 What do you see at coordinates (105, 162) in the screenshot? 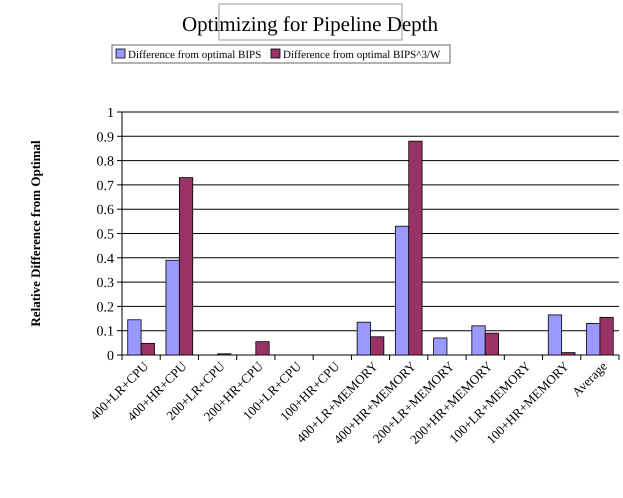
I see `y-tick-label: 0.8` at bounding box center [105, 162].